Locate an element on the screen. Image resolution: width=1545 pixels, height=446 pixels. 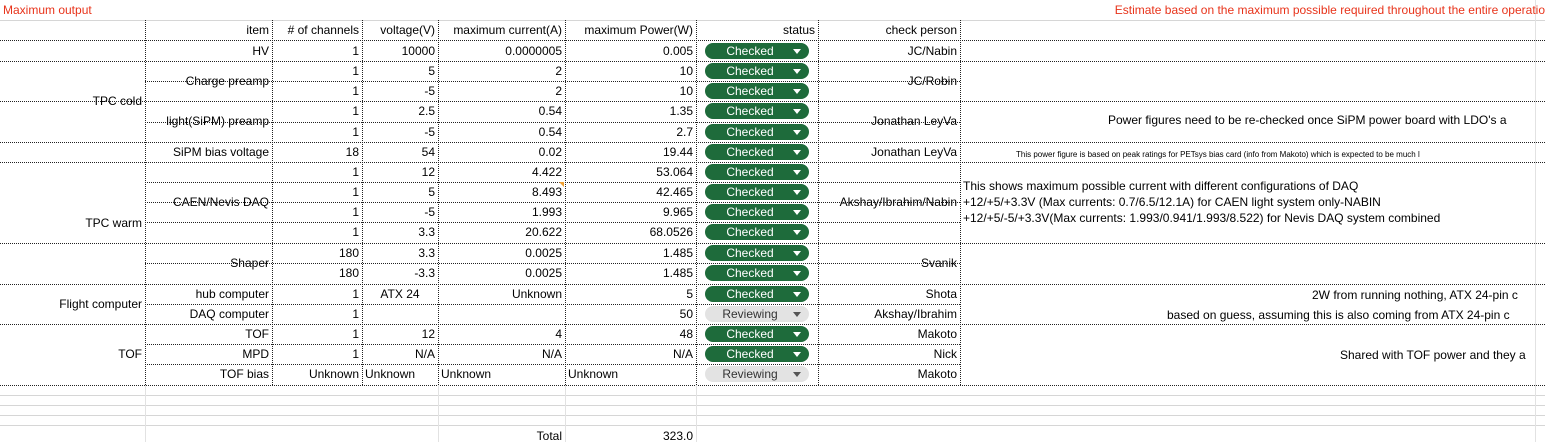
header-current: maximum current(A) is located at coordinates (507, 30).